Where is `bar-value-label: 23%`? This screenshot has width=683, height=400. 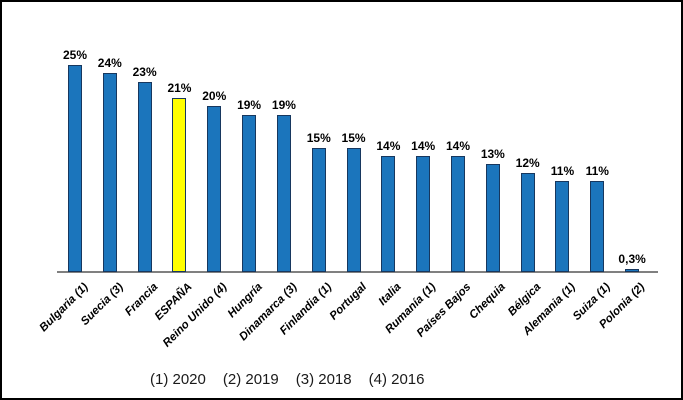
bar-value-label: 23% is located at coordinates (144, 72).